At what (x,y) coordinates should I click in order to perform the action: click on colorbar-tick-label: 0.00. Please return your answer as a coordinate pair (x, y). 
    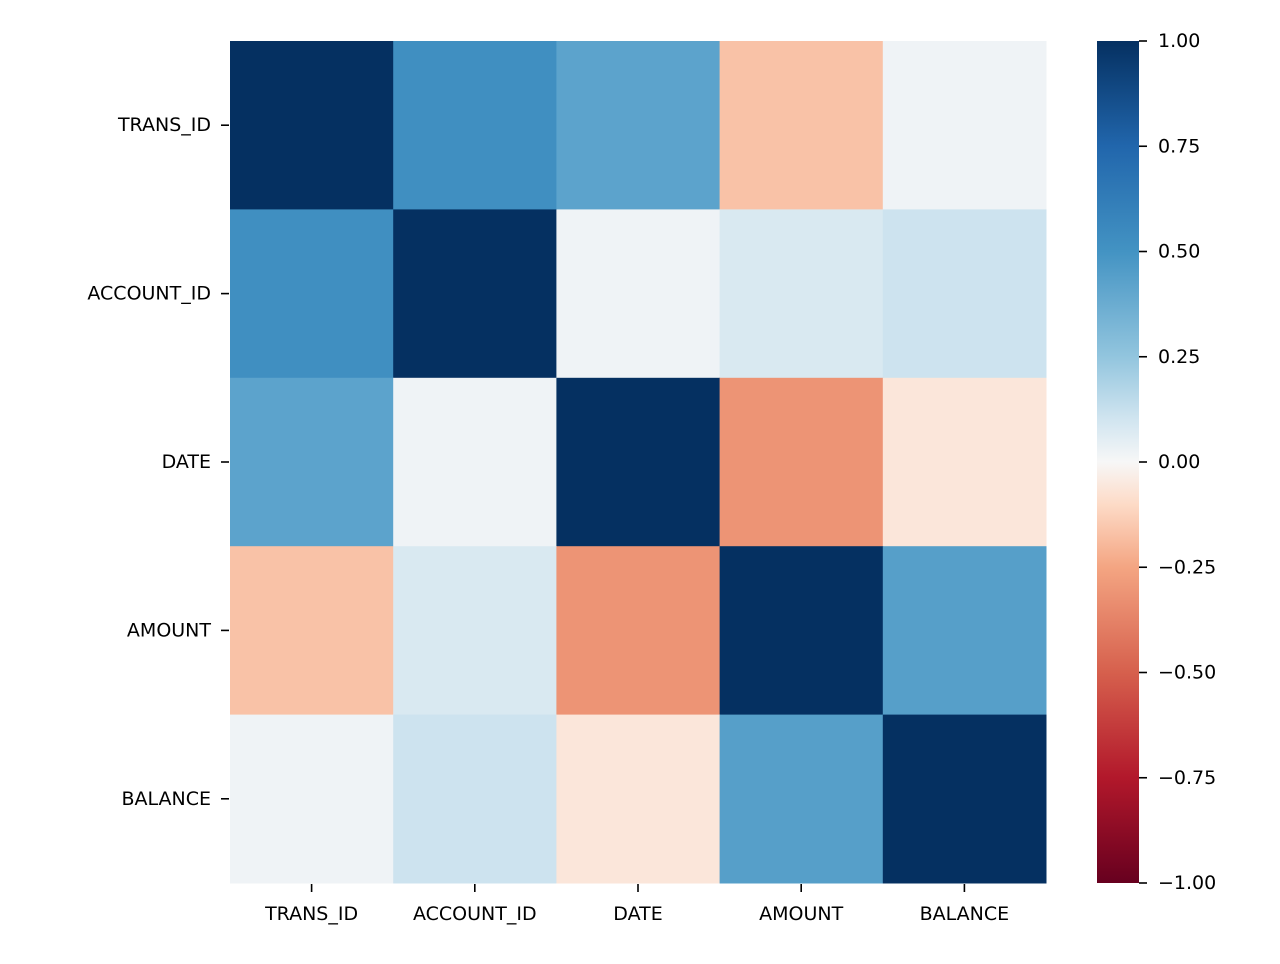
    Looking at the image, I should click on (1179, 462).